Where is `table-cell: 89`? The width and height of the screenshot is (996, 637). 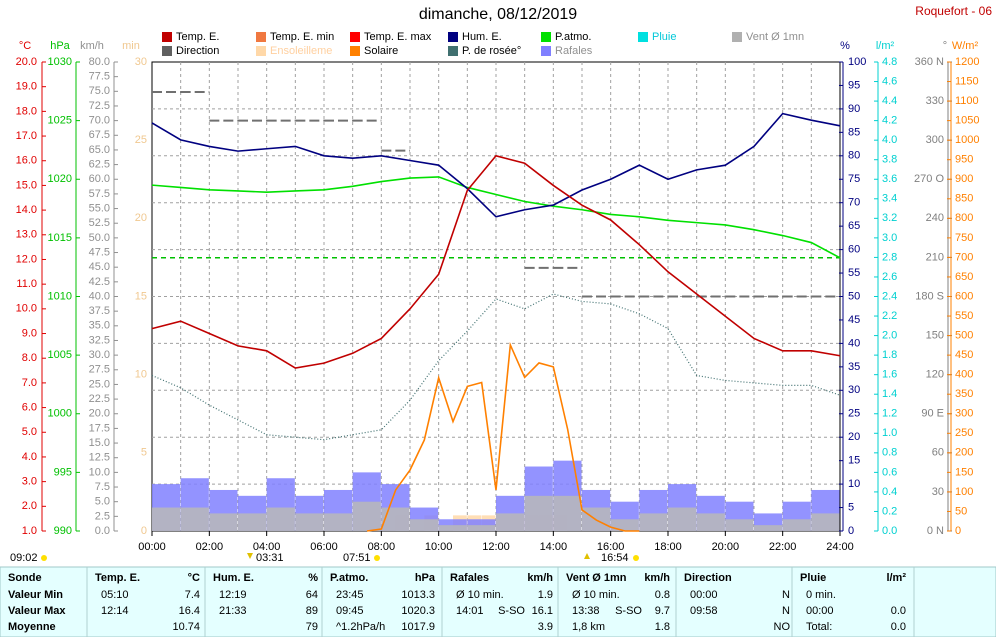 table-cell: 89 is located at coordinates (312, 611).